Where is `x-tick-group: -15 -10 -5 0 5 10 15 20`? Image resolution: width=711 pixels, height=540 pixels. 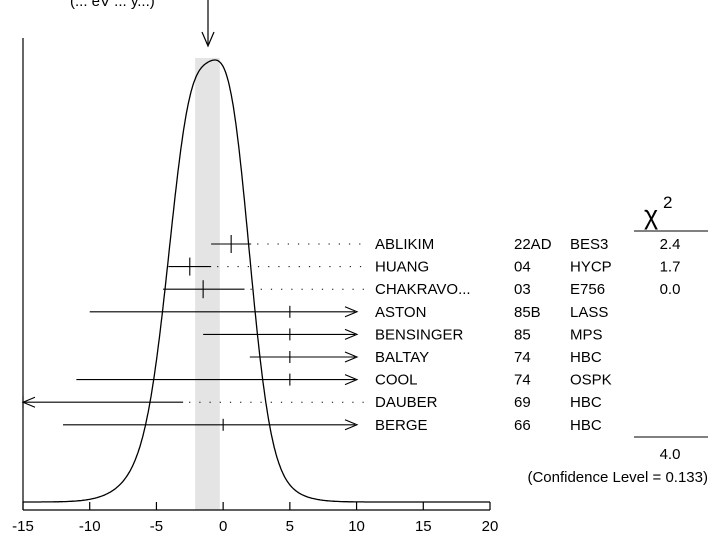
x-tick-group: -15 -10 -5 0 5 10 15 20 is located at coordinates (255, 518).